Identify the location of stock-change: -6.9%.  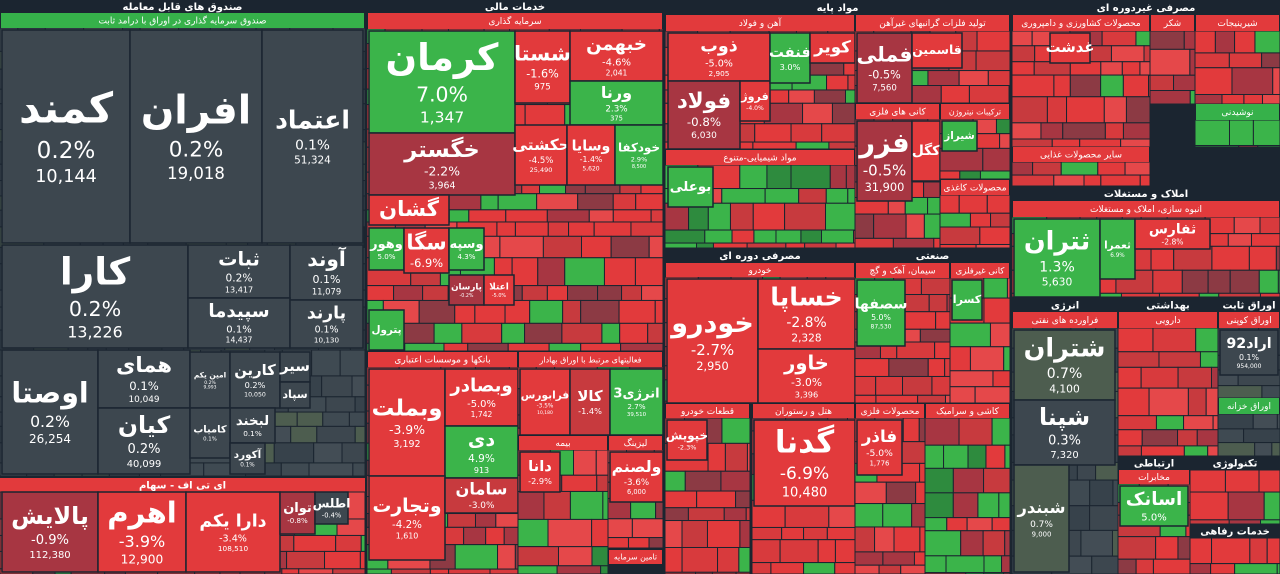
(804, 474).